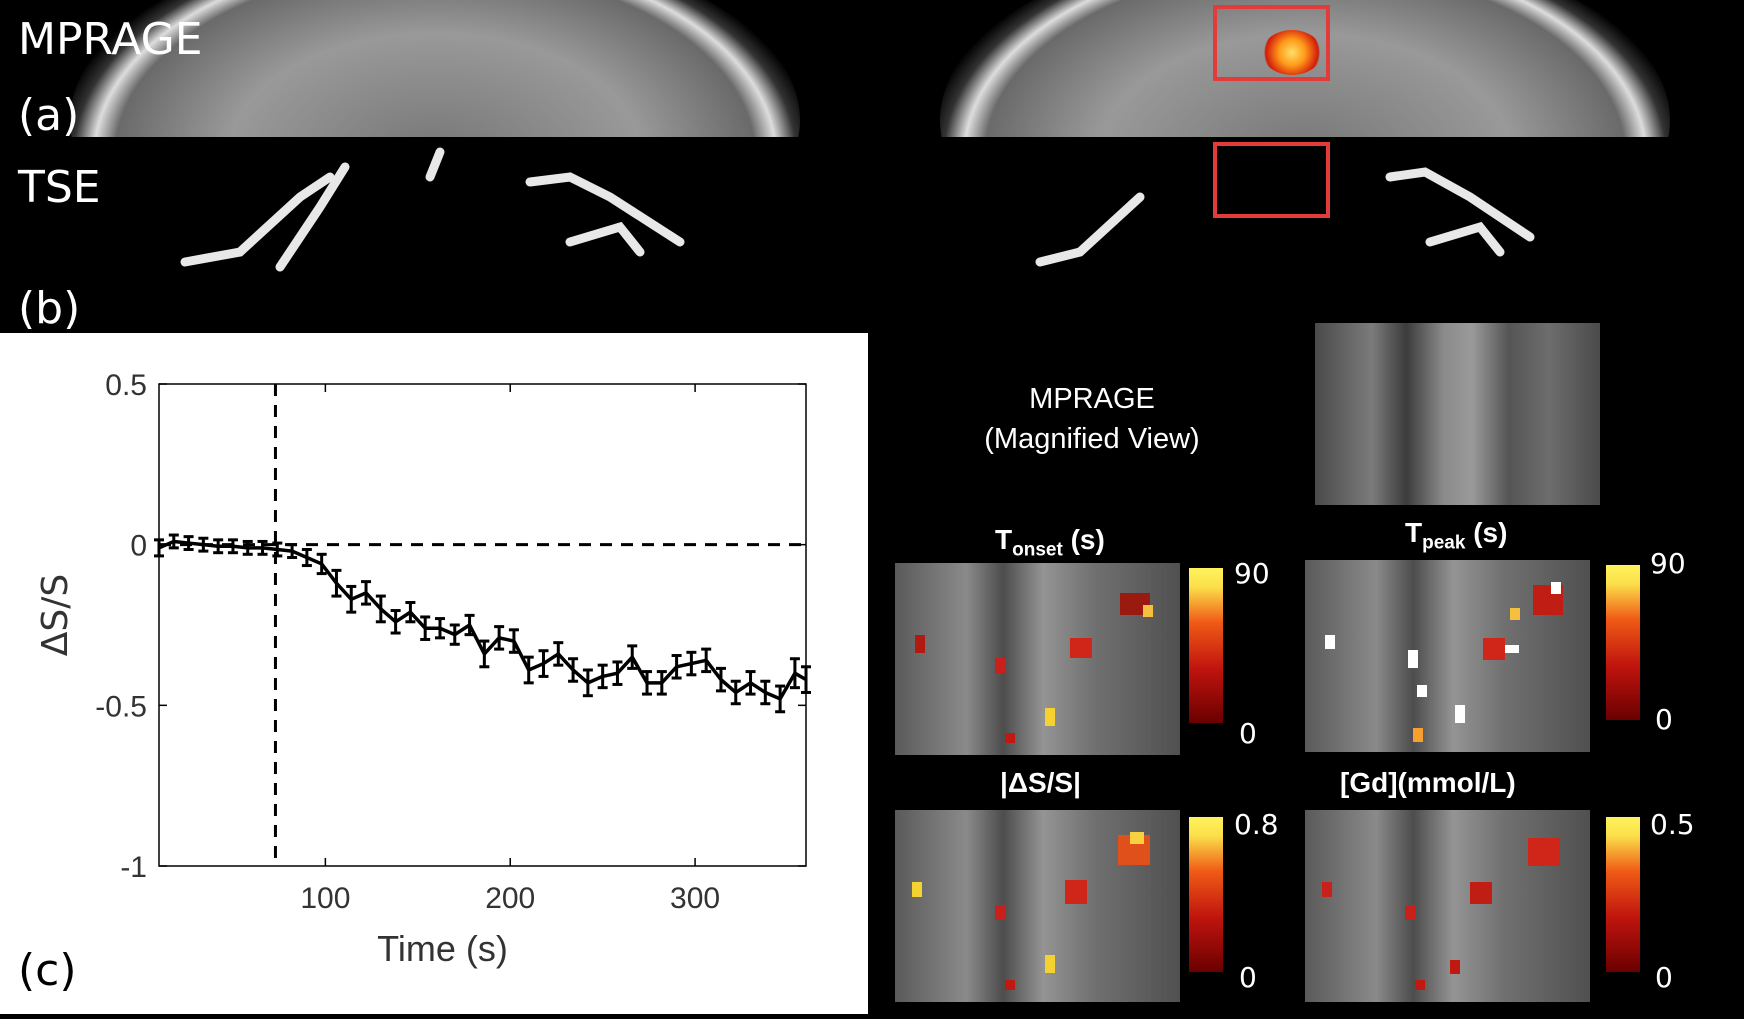 The width and height of the screenshot is (1744, 1019). I want to click on map-title-gd: [Gd](mmol/L), so click(1428, 782).